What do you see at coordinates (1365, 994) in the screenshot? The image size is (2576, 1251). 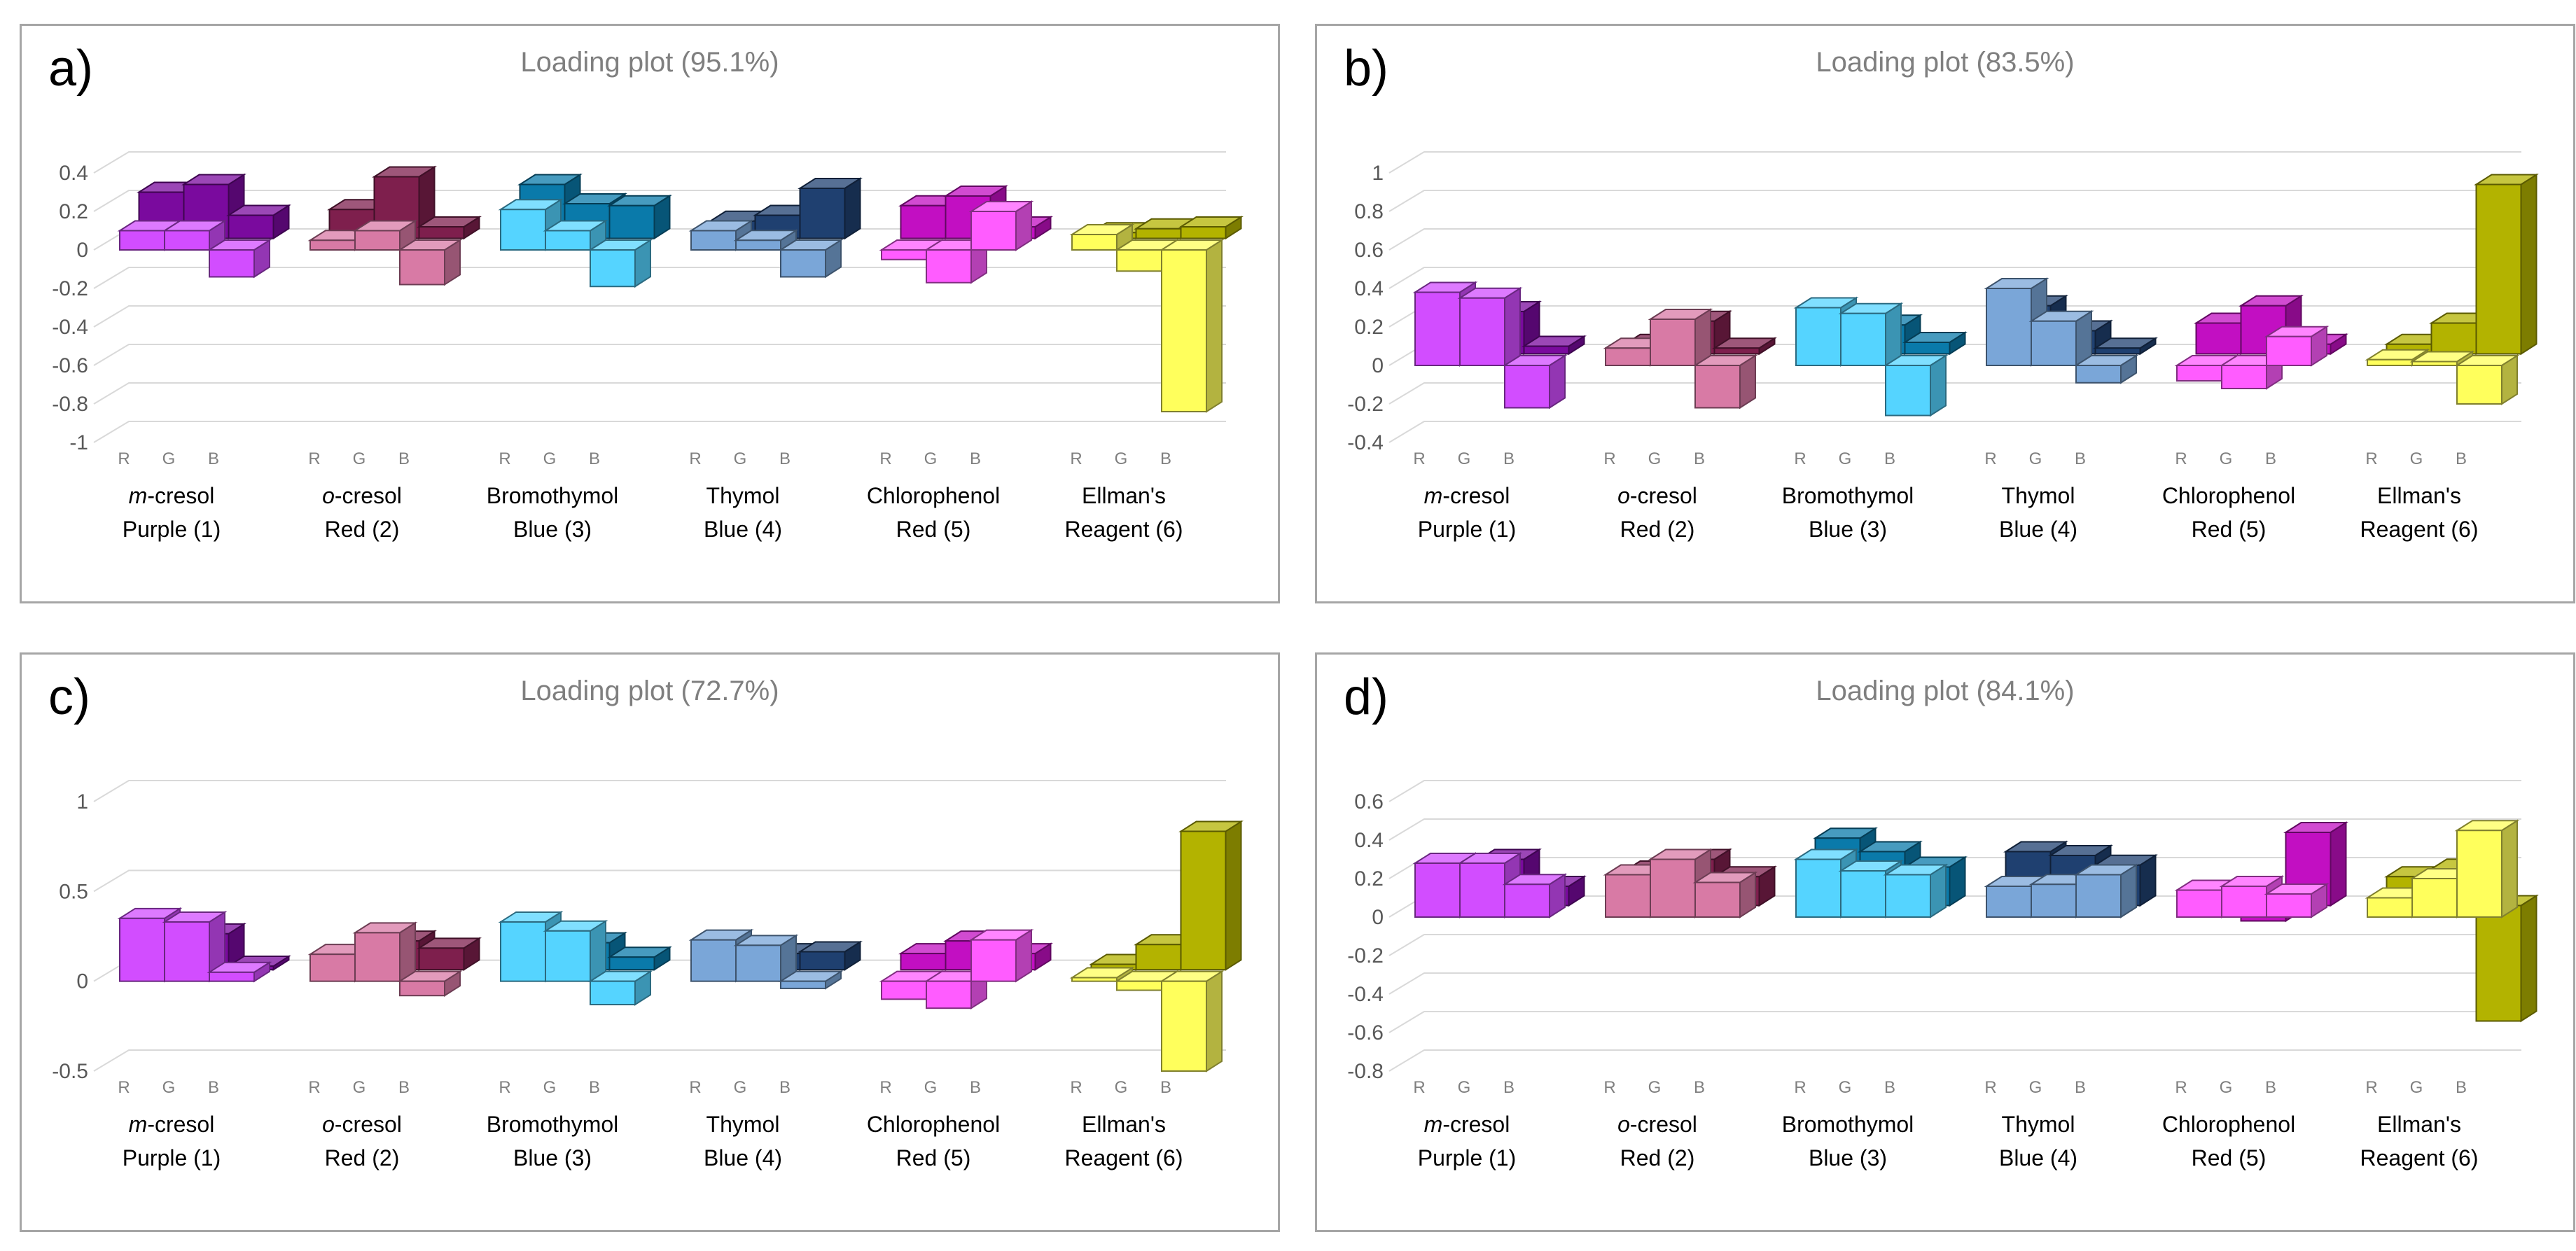 I see `y-tick-label: -0.4` at bounding box center [1365, 994].